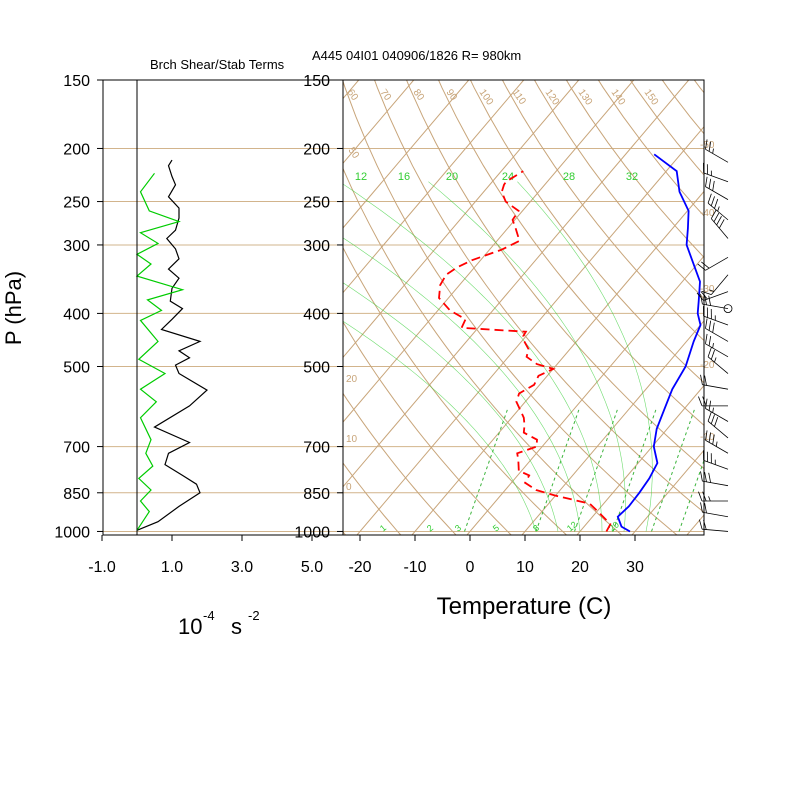 The image size is (800, 800). Describe the element at coordinates (552, 97) in the screenshot. I see `dry-adiabat-label: 120` at that location.